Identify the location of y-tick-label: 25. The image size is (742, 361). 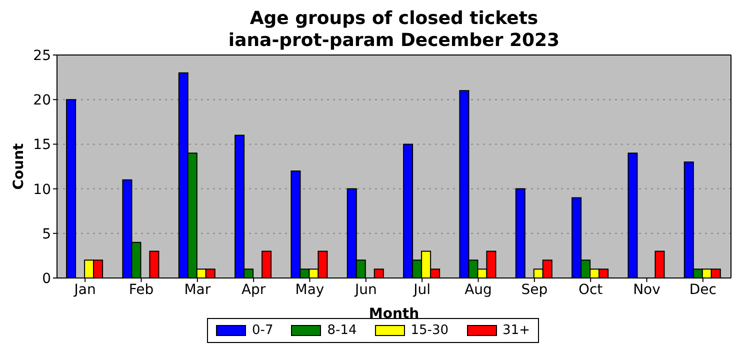
(42, 56).